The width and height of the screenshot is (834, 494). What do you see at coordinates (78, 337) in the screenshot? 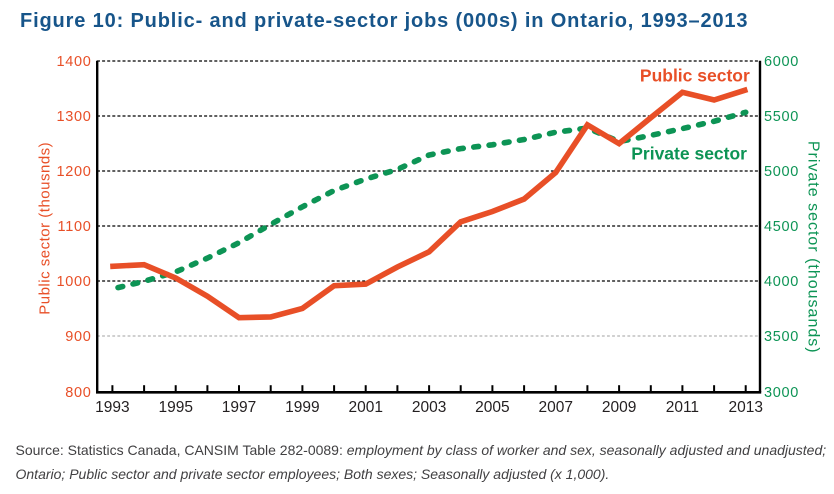
I see `svg-text: 900` at bounding box center [78, 337].